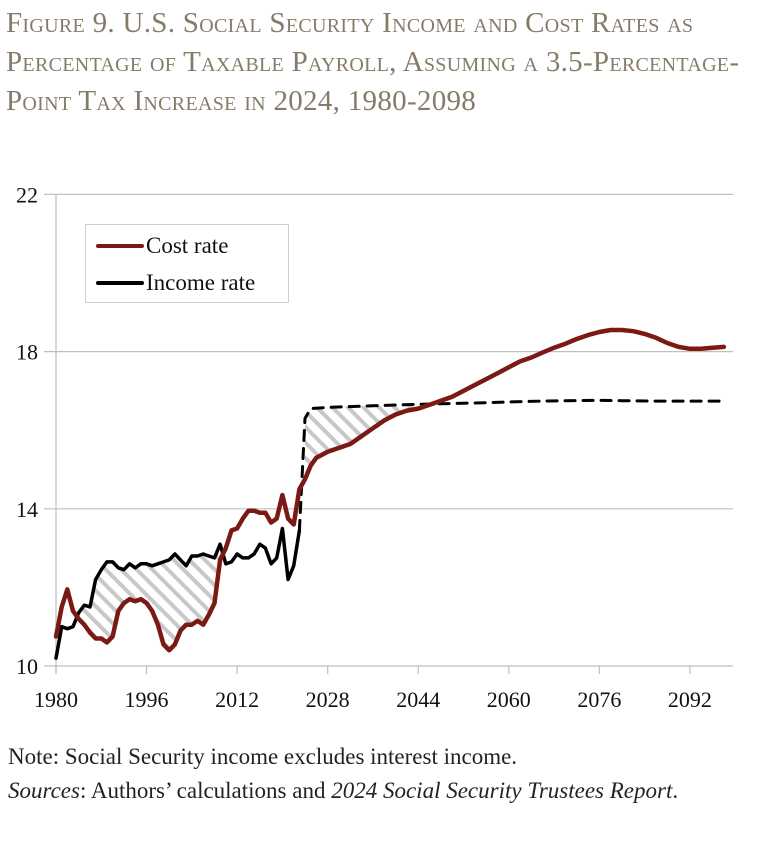 The width and height of the screenshot is (768, 841). Describe the element at coordinates (367, 442) in the screenshot. I see `hatched-gap-2024-2046` at that location.